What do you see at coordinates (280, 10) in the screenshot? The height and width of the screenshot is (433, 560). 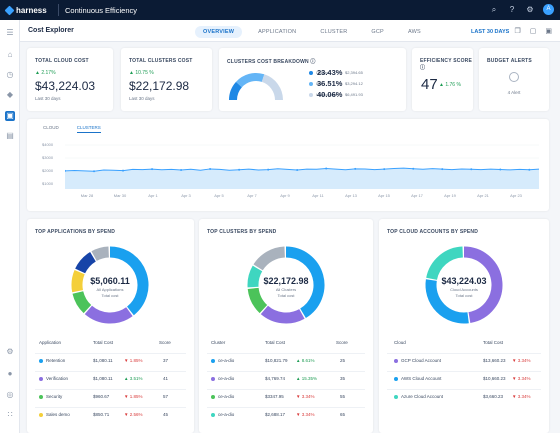 I see `top-navigation-bar: harness Continuous Efficiency ⌕ ? ⚙ A` at bounding box center [280, 10].